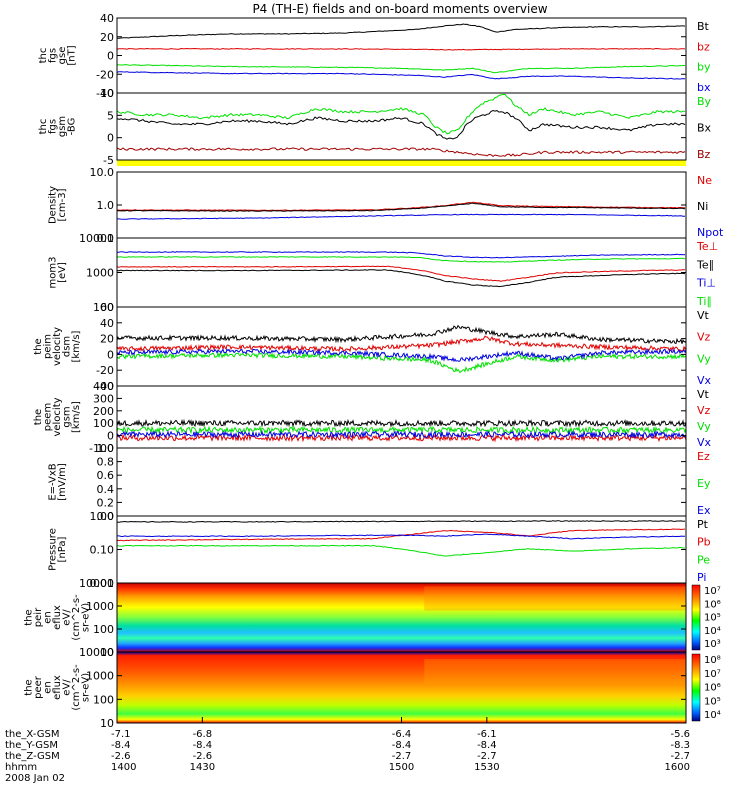 Image resolution: width=750 pixels, height=800 pixels. Describe the element at coordinates (401, 430) in the screenshot. I see `series-Vy` at that location.